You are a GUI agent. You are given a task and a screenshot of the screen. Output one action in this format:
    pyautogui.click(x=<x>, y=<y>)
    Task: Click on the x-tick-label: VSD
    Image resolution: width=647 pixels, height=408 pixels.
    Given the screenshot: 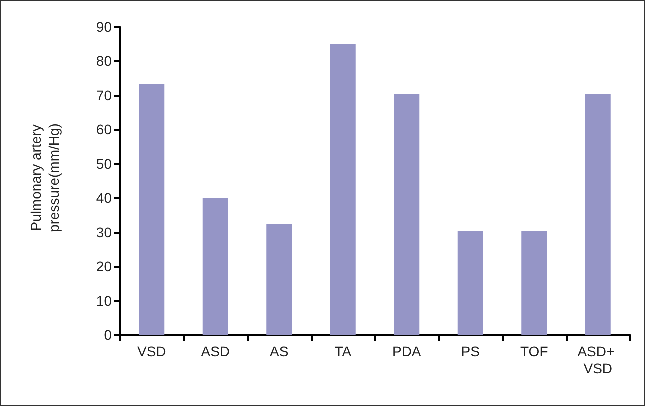 What is the action you would take?
    pyautogui.click(x=151, y=352)
    